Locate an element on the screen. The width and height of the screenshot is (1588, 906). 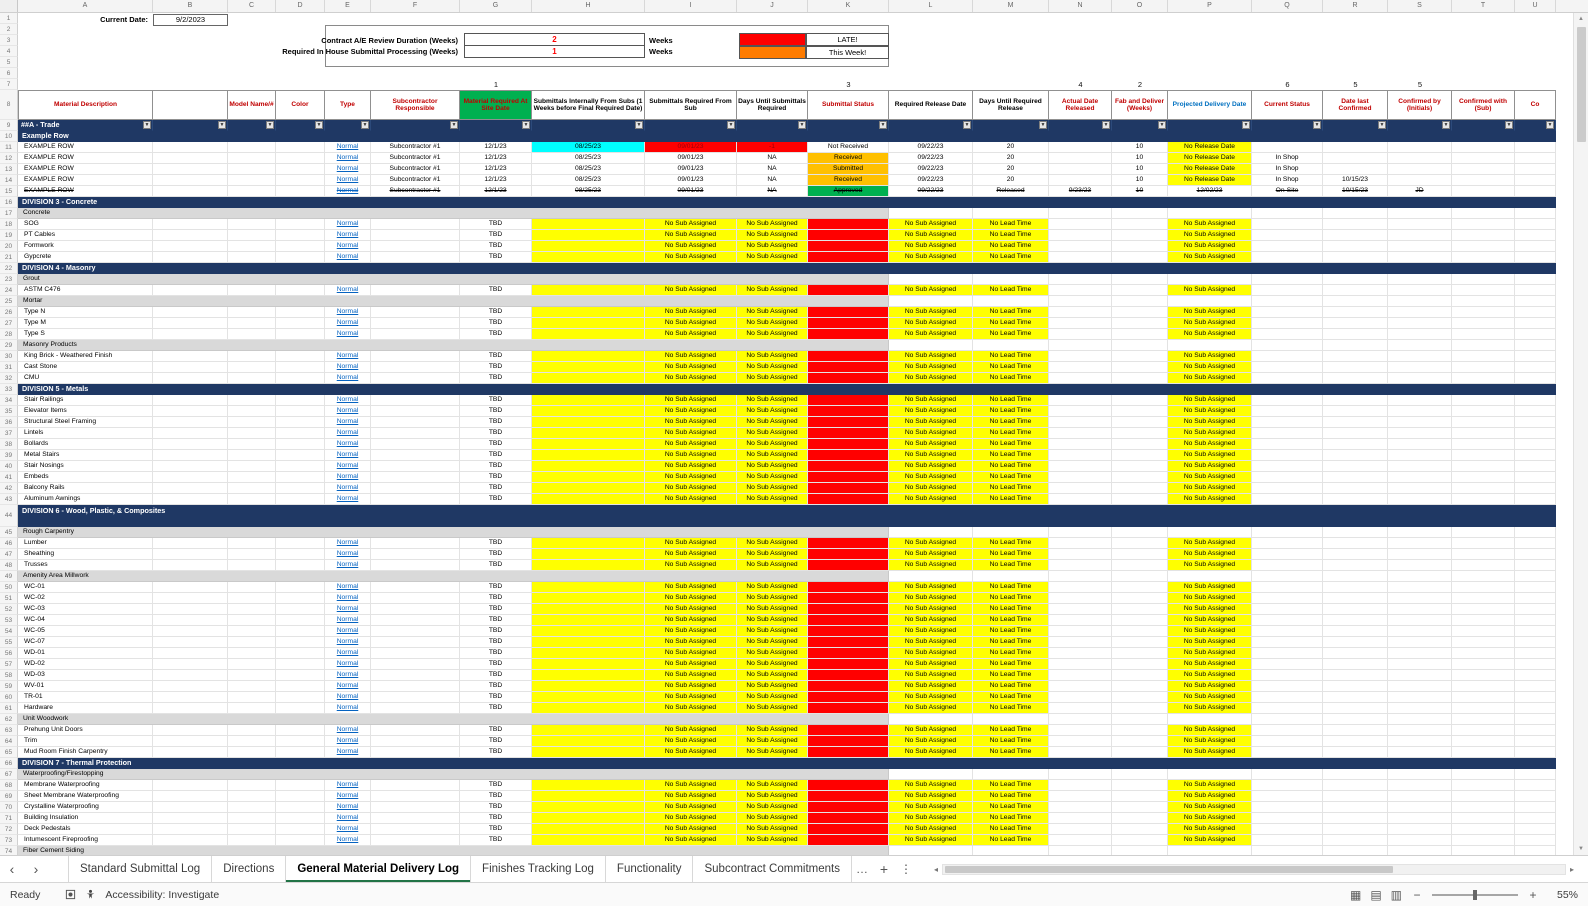
row-number: 1 is located at coordinates (9, 18).